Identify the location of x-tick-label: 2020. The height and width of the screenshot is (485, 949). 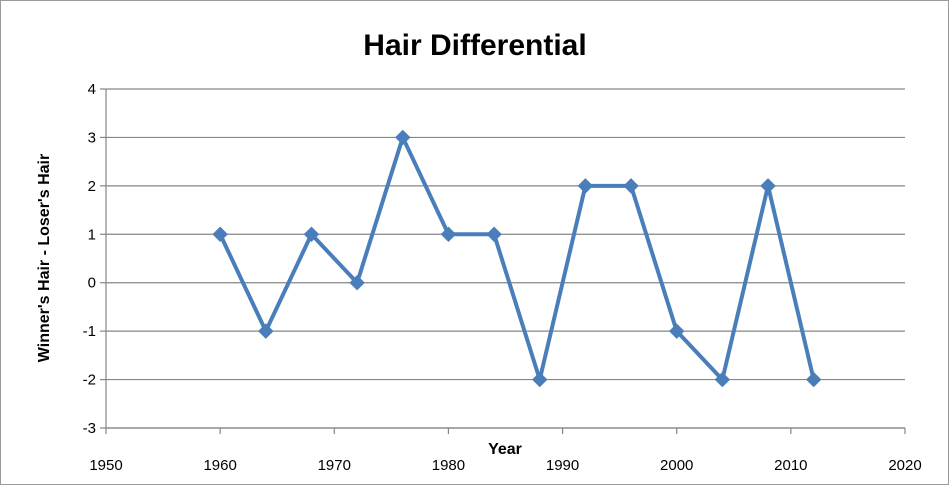
(904, 465).